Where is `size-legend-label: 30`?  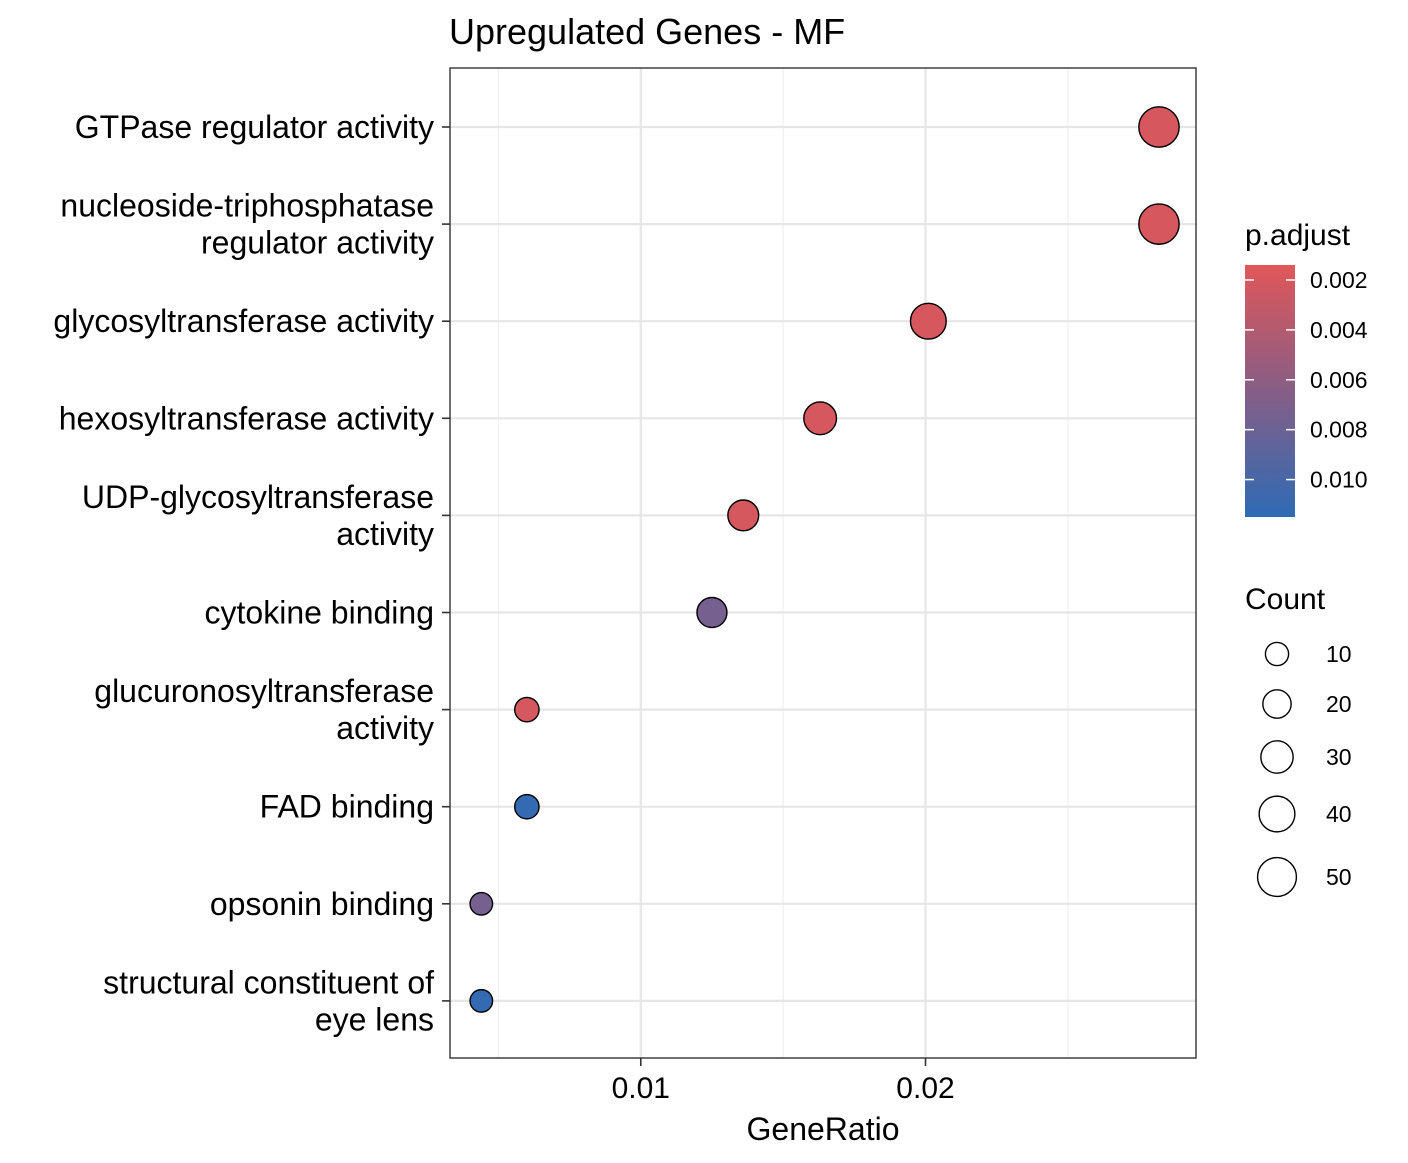
size-legend-label: 30 is located at coordinates (1339, 757).